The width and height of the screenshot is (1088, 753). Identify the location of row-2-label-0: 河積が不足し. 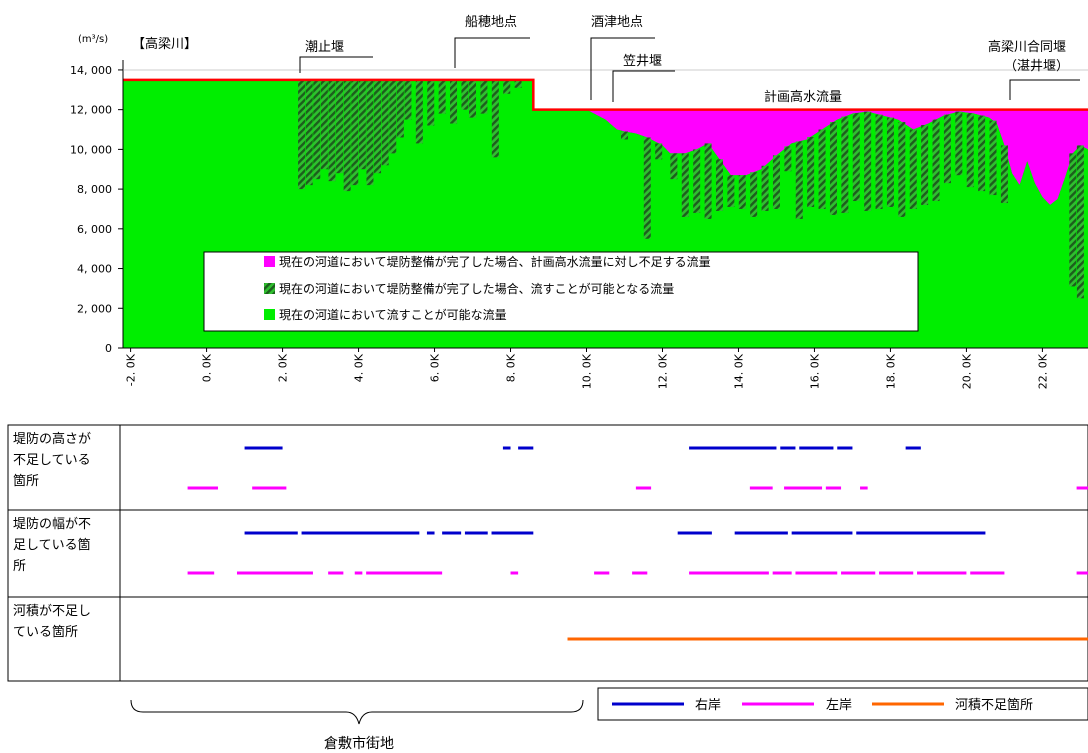
(52, 611).